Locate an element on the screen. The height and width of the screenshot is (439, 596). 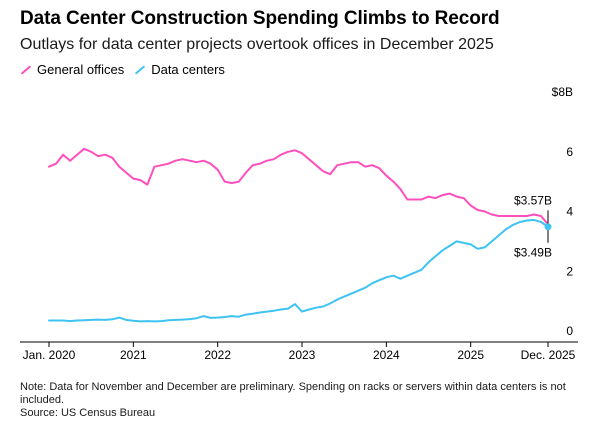
data-centers-end-point is located at coordinates (548, 227).